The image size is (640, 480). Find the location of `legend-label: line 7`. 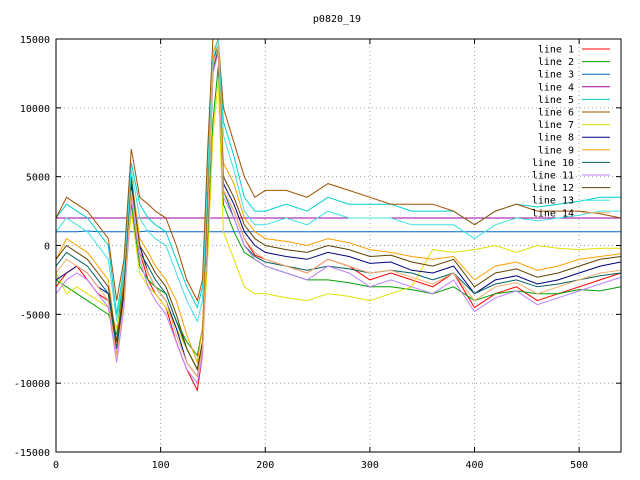

legend-label: line 7 is located at coordinates (556, 125).